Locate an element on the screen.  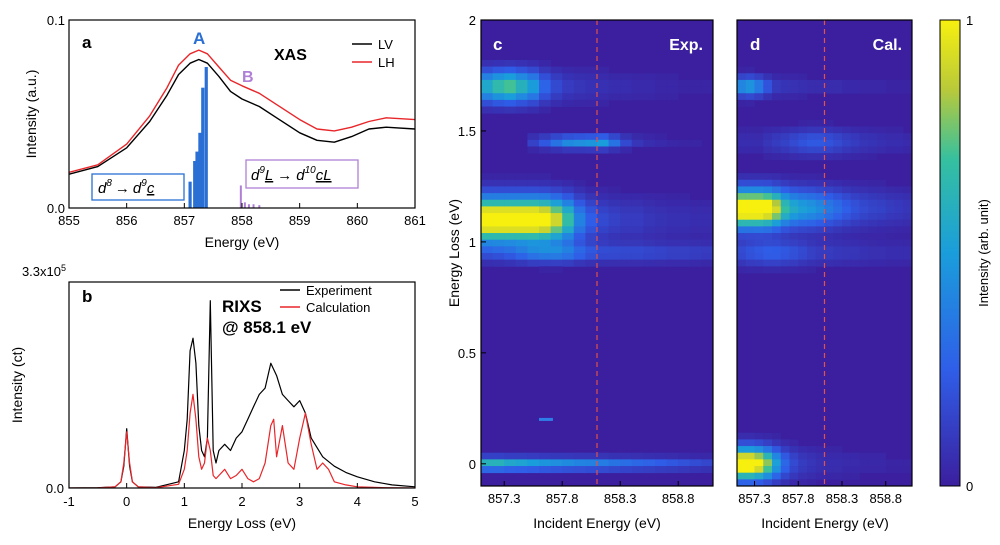
a-xtick-label-1: 856 is located at coordinates (127, 220).